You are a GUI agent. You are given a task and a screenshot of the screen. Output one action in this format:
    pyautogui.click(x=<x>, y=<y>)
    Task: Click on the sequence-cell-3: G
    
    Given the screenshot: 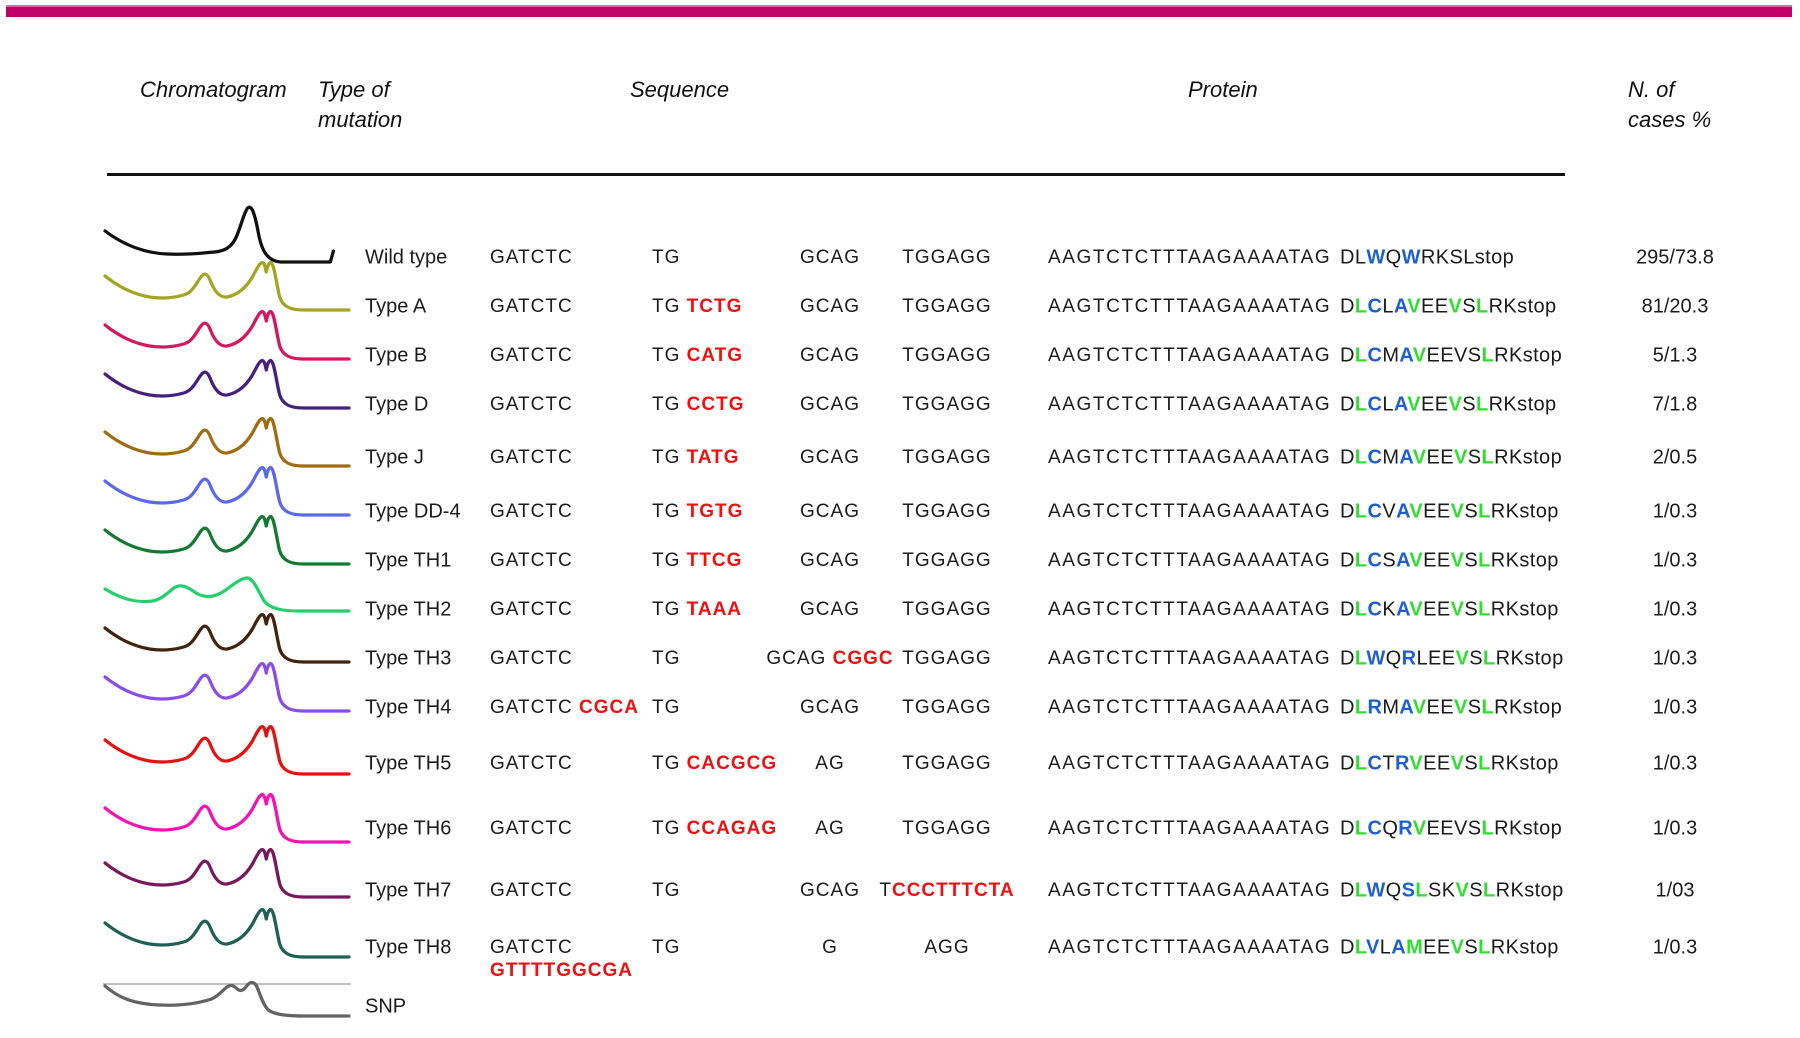 What is the action you would take?
    pyautogui.click(x=830, y=948)
    